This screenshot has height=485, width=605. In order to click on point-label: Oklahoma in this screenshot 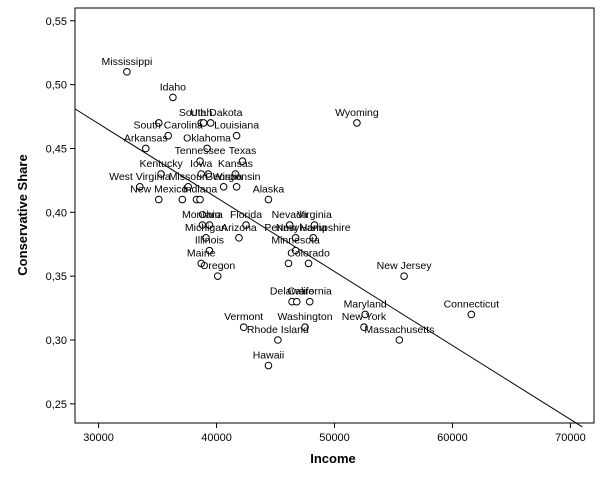, I will do `click(207, 138)`.